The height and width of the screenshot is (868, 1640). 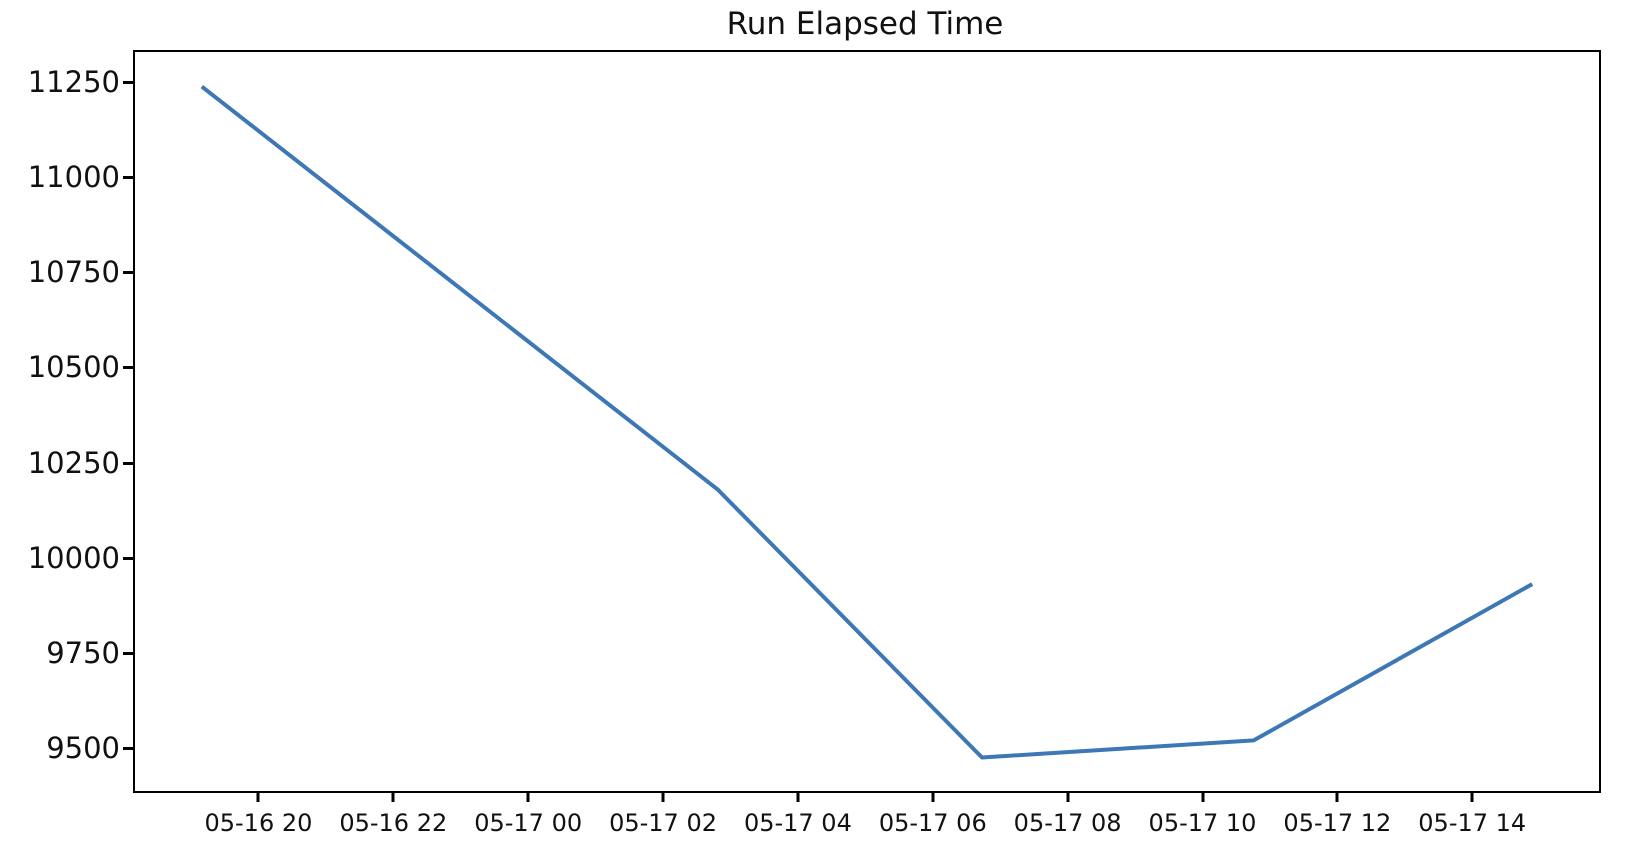 I want to click on y-tick-label: 9500, so click(x=83, y=747).